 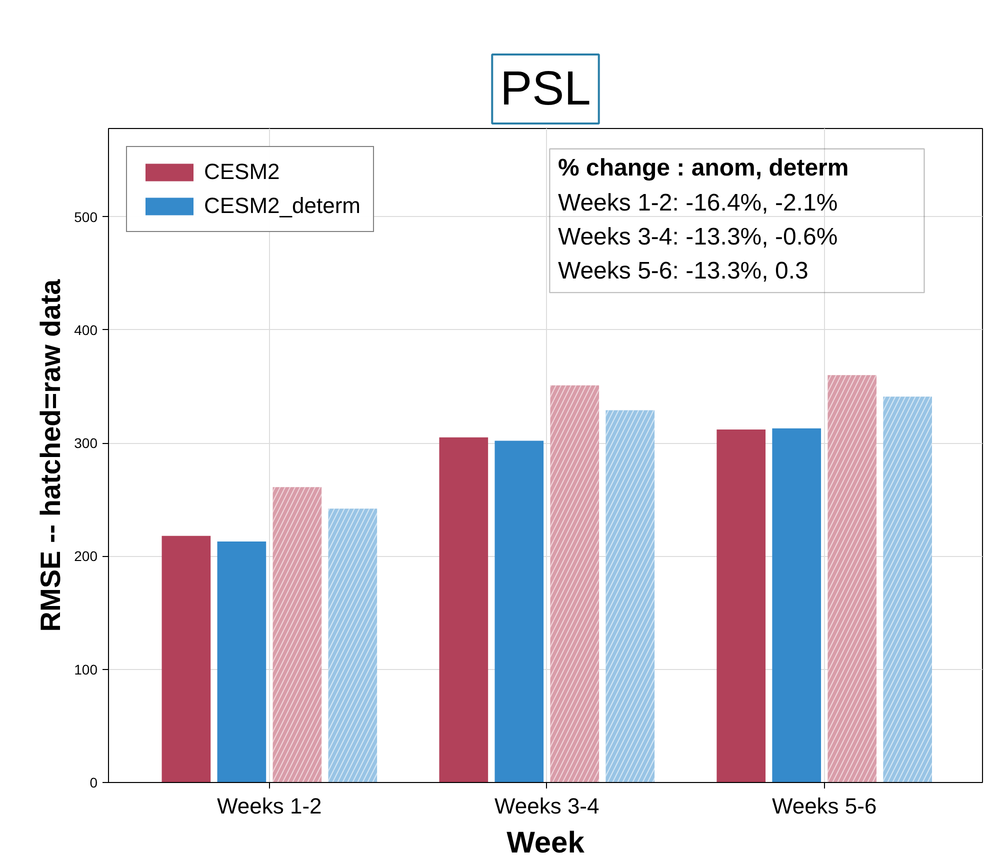 What do you see at coordinates (683, 271) in the screenshot?
I see `annotation: Weeks 5-6: -13.3%, 0.3` at bounding box center [683, 271].